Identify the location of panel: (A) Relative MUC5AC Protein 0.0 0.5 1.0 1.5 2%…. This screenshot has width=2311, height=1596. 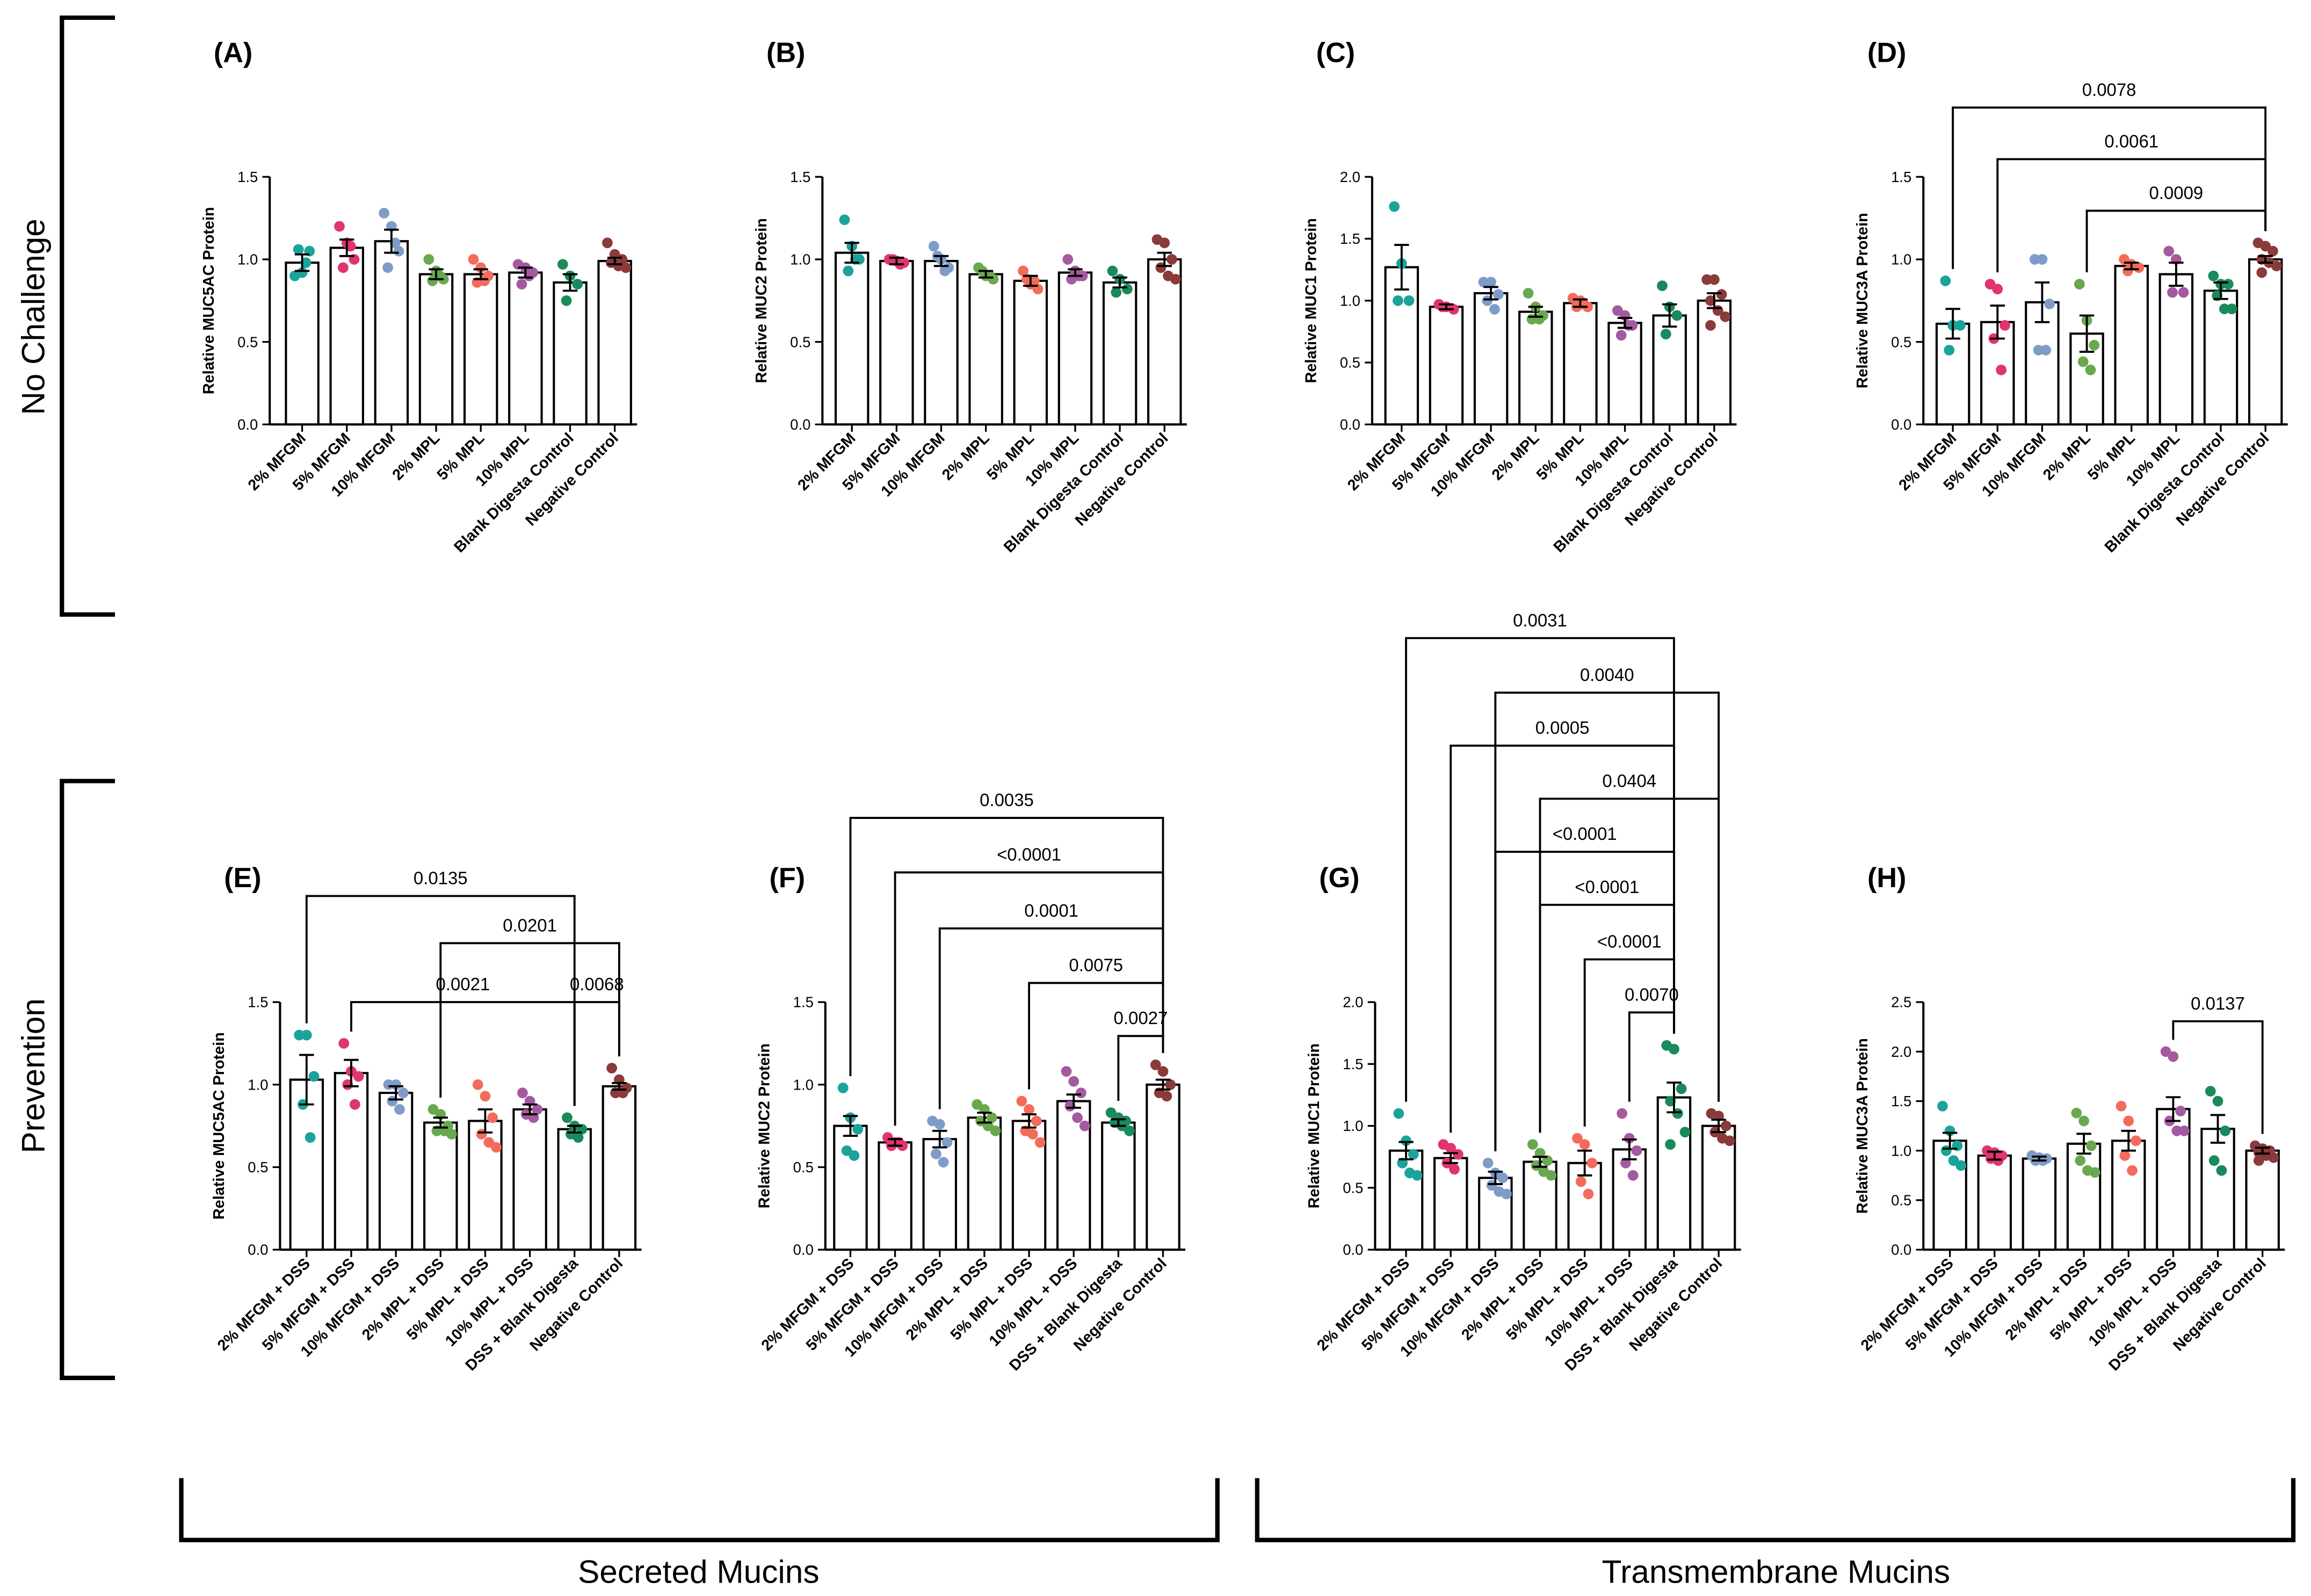
(418, 296).